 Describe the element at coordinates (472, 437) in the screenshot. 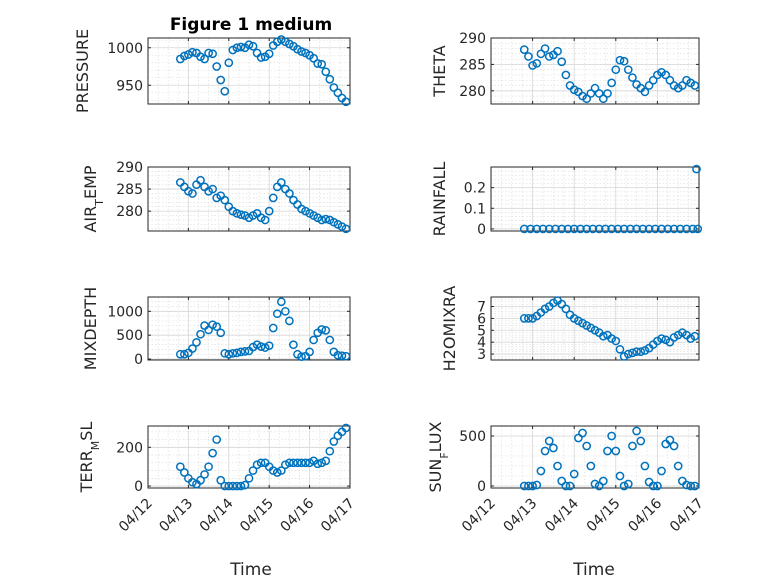

I see `sun-flux-ytick-label: 500` at that location.